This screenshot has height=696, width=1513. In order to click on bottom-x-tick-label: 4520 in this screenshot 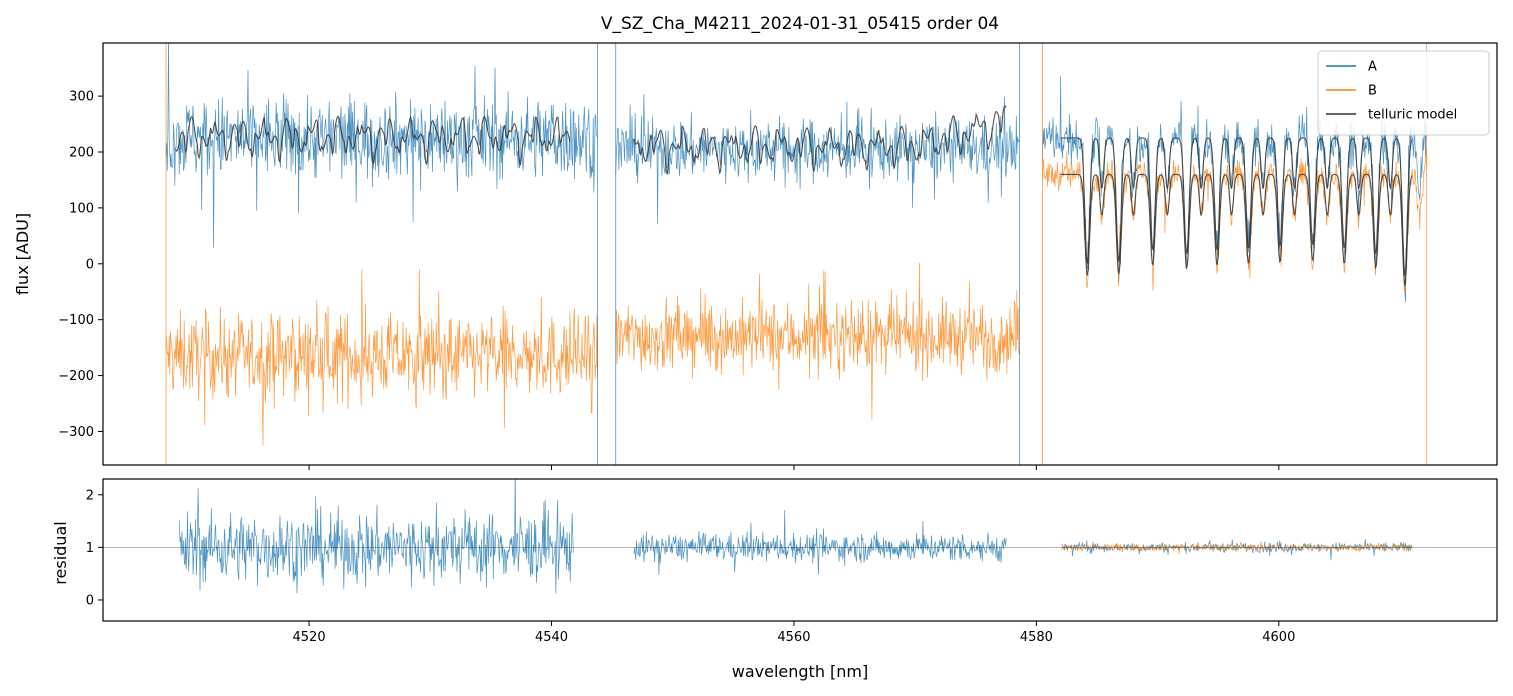, I will do `click(309, 637)`.